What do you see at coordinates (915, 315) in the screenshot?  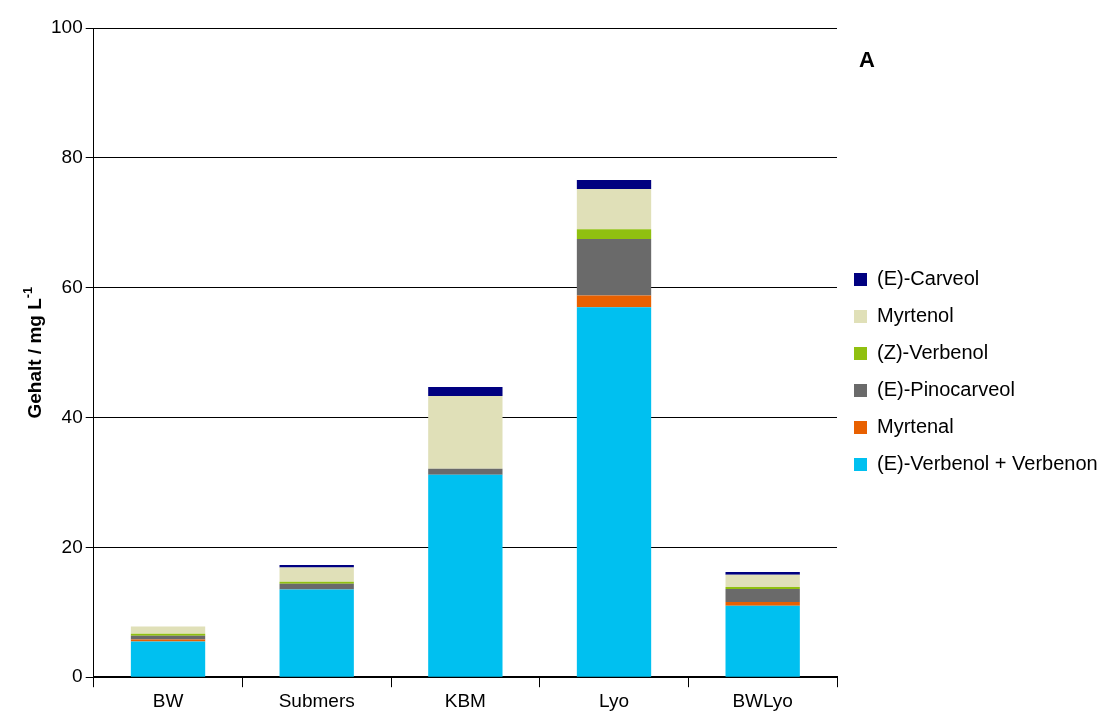 I see `legend-label: Myrtenol` at bounding box center [915, 315].